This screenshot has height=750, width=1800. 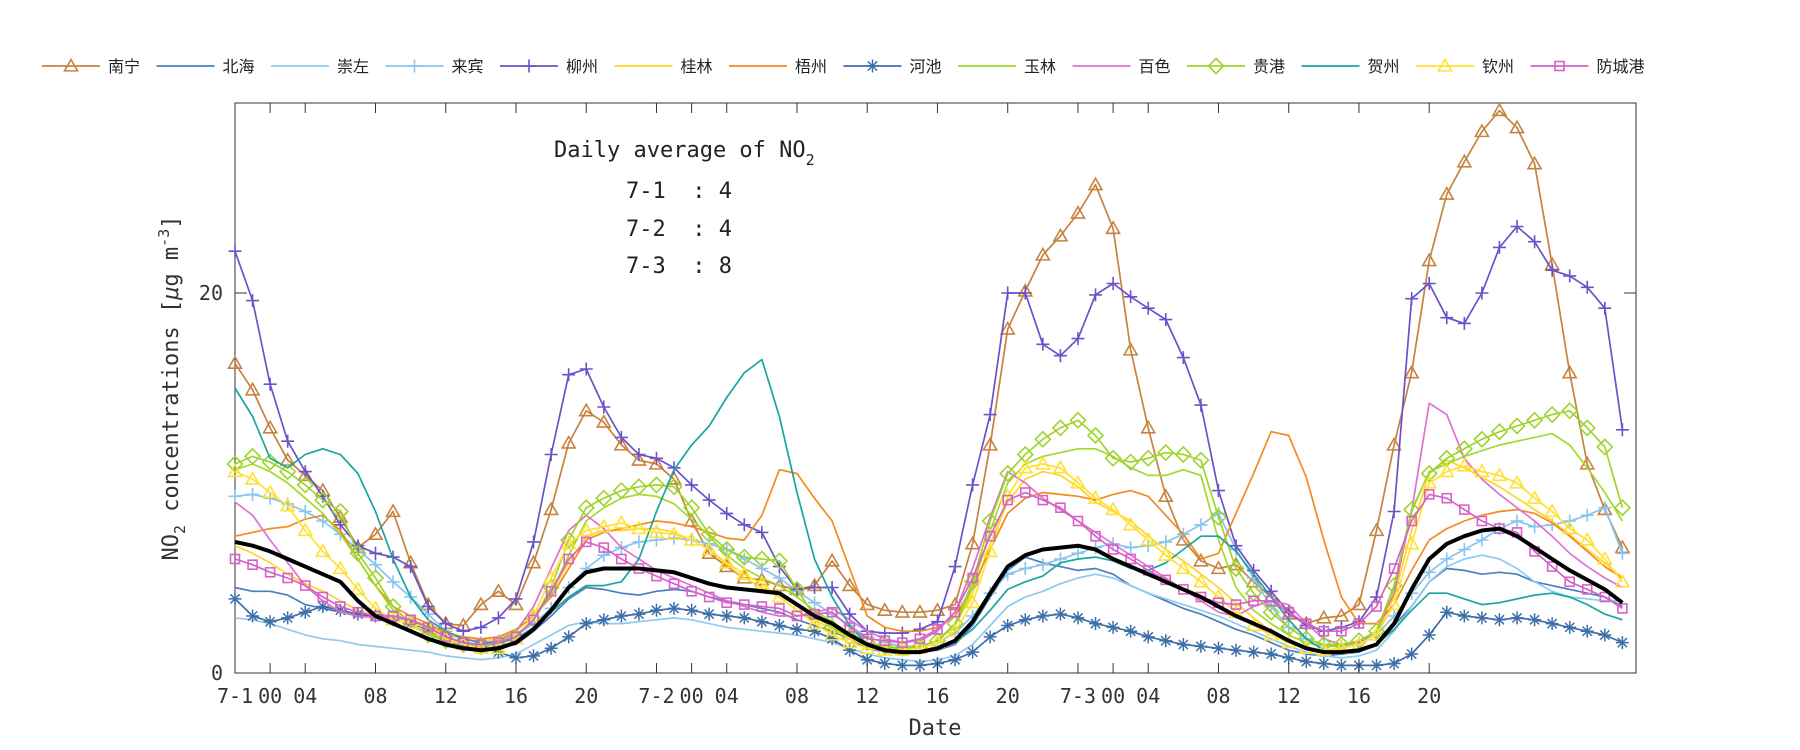 I want to click on series-line, so click(x=928, y=608).